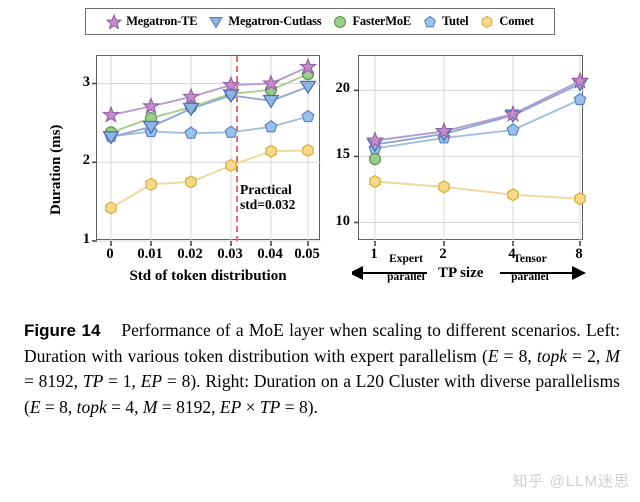 The height and width of the screenshot is (502, 640). Describe the element at coordinates (56, 169) in the screenshot. I see `left-y-axis-label: Duration (ms)` at that location.